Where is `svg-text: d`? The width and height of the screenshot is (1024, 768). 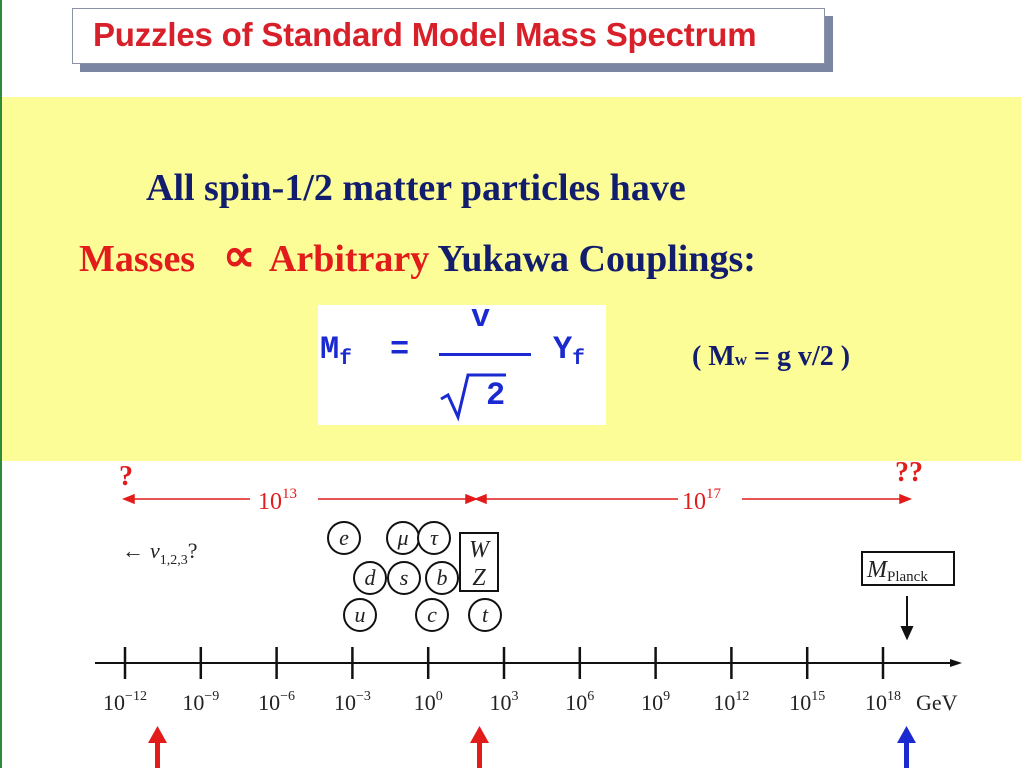 svg-text: d is located at coordinates (371, 577).